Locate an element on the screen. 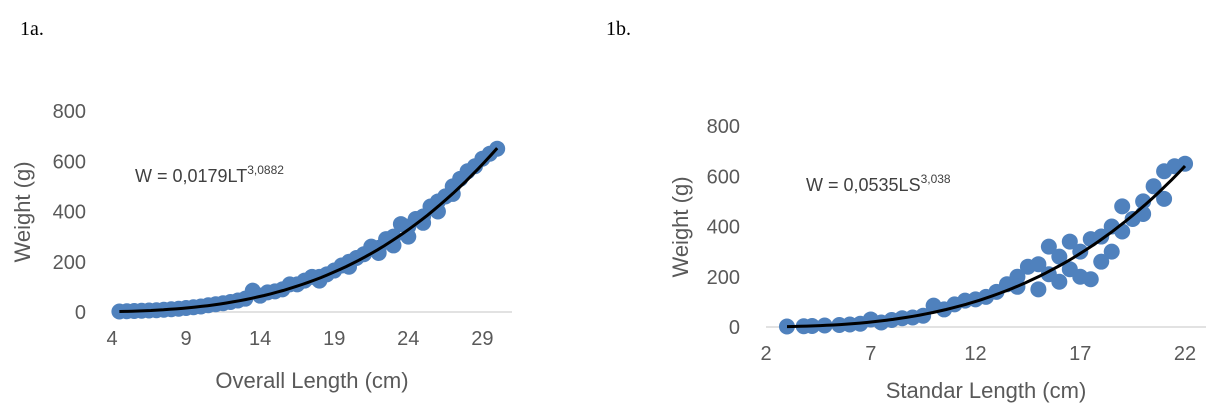  regression-equation: W = 0,0179LT3,0882 is located at coordinates (209, 174).